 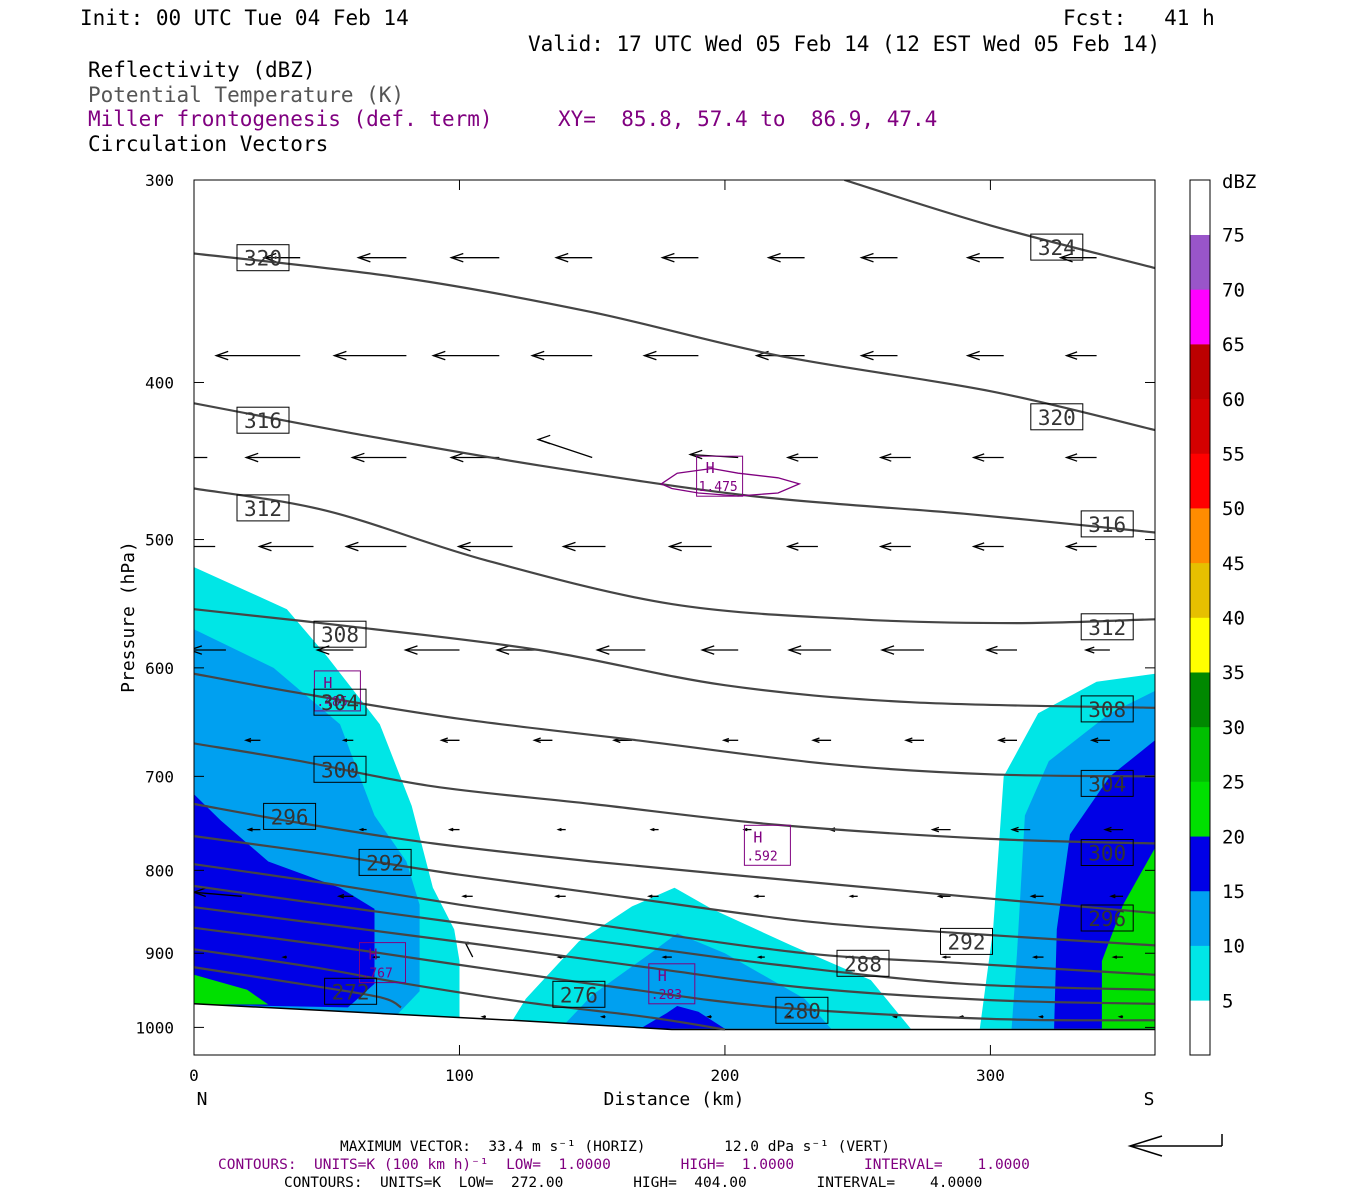 What do you see at coordinates (682, 1017) in the screenshot?
I see `echo-15dbz-middle` at bounding box center [682, 1017].